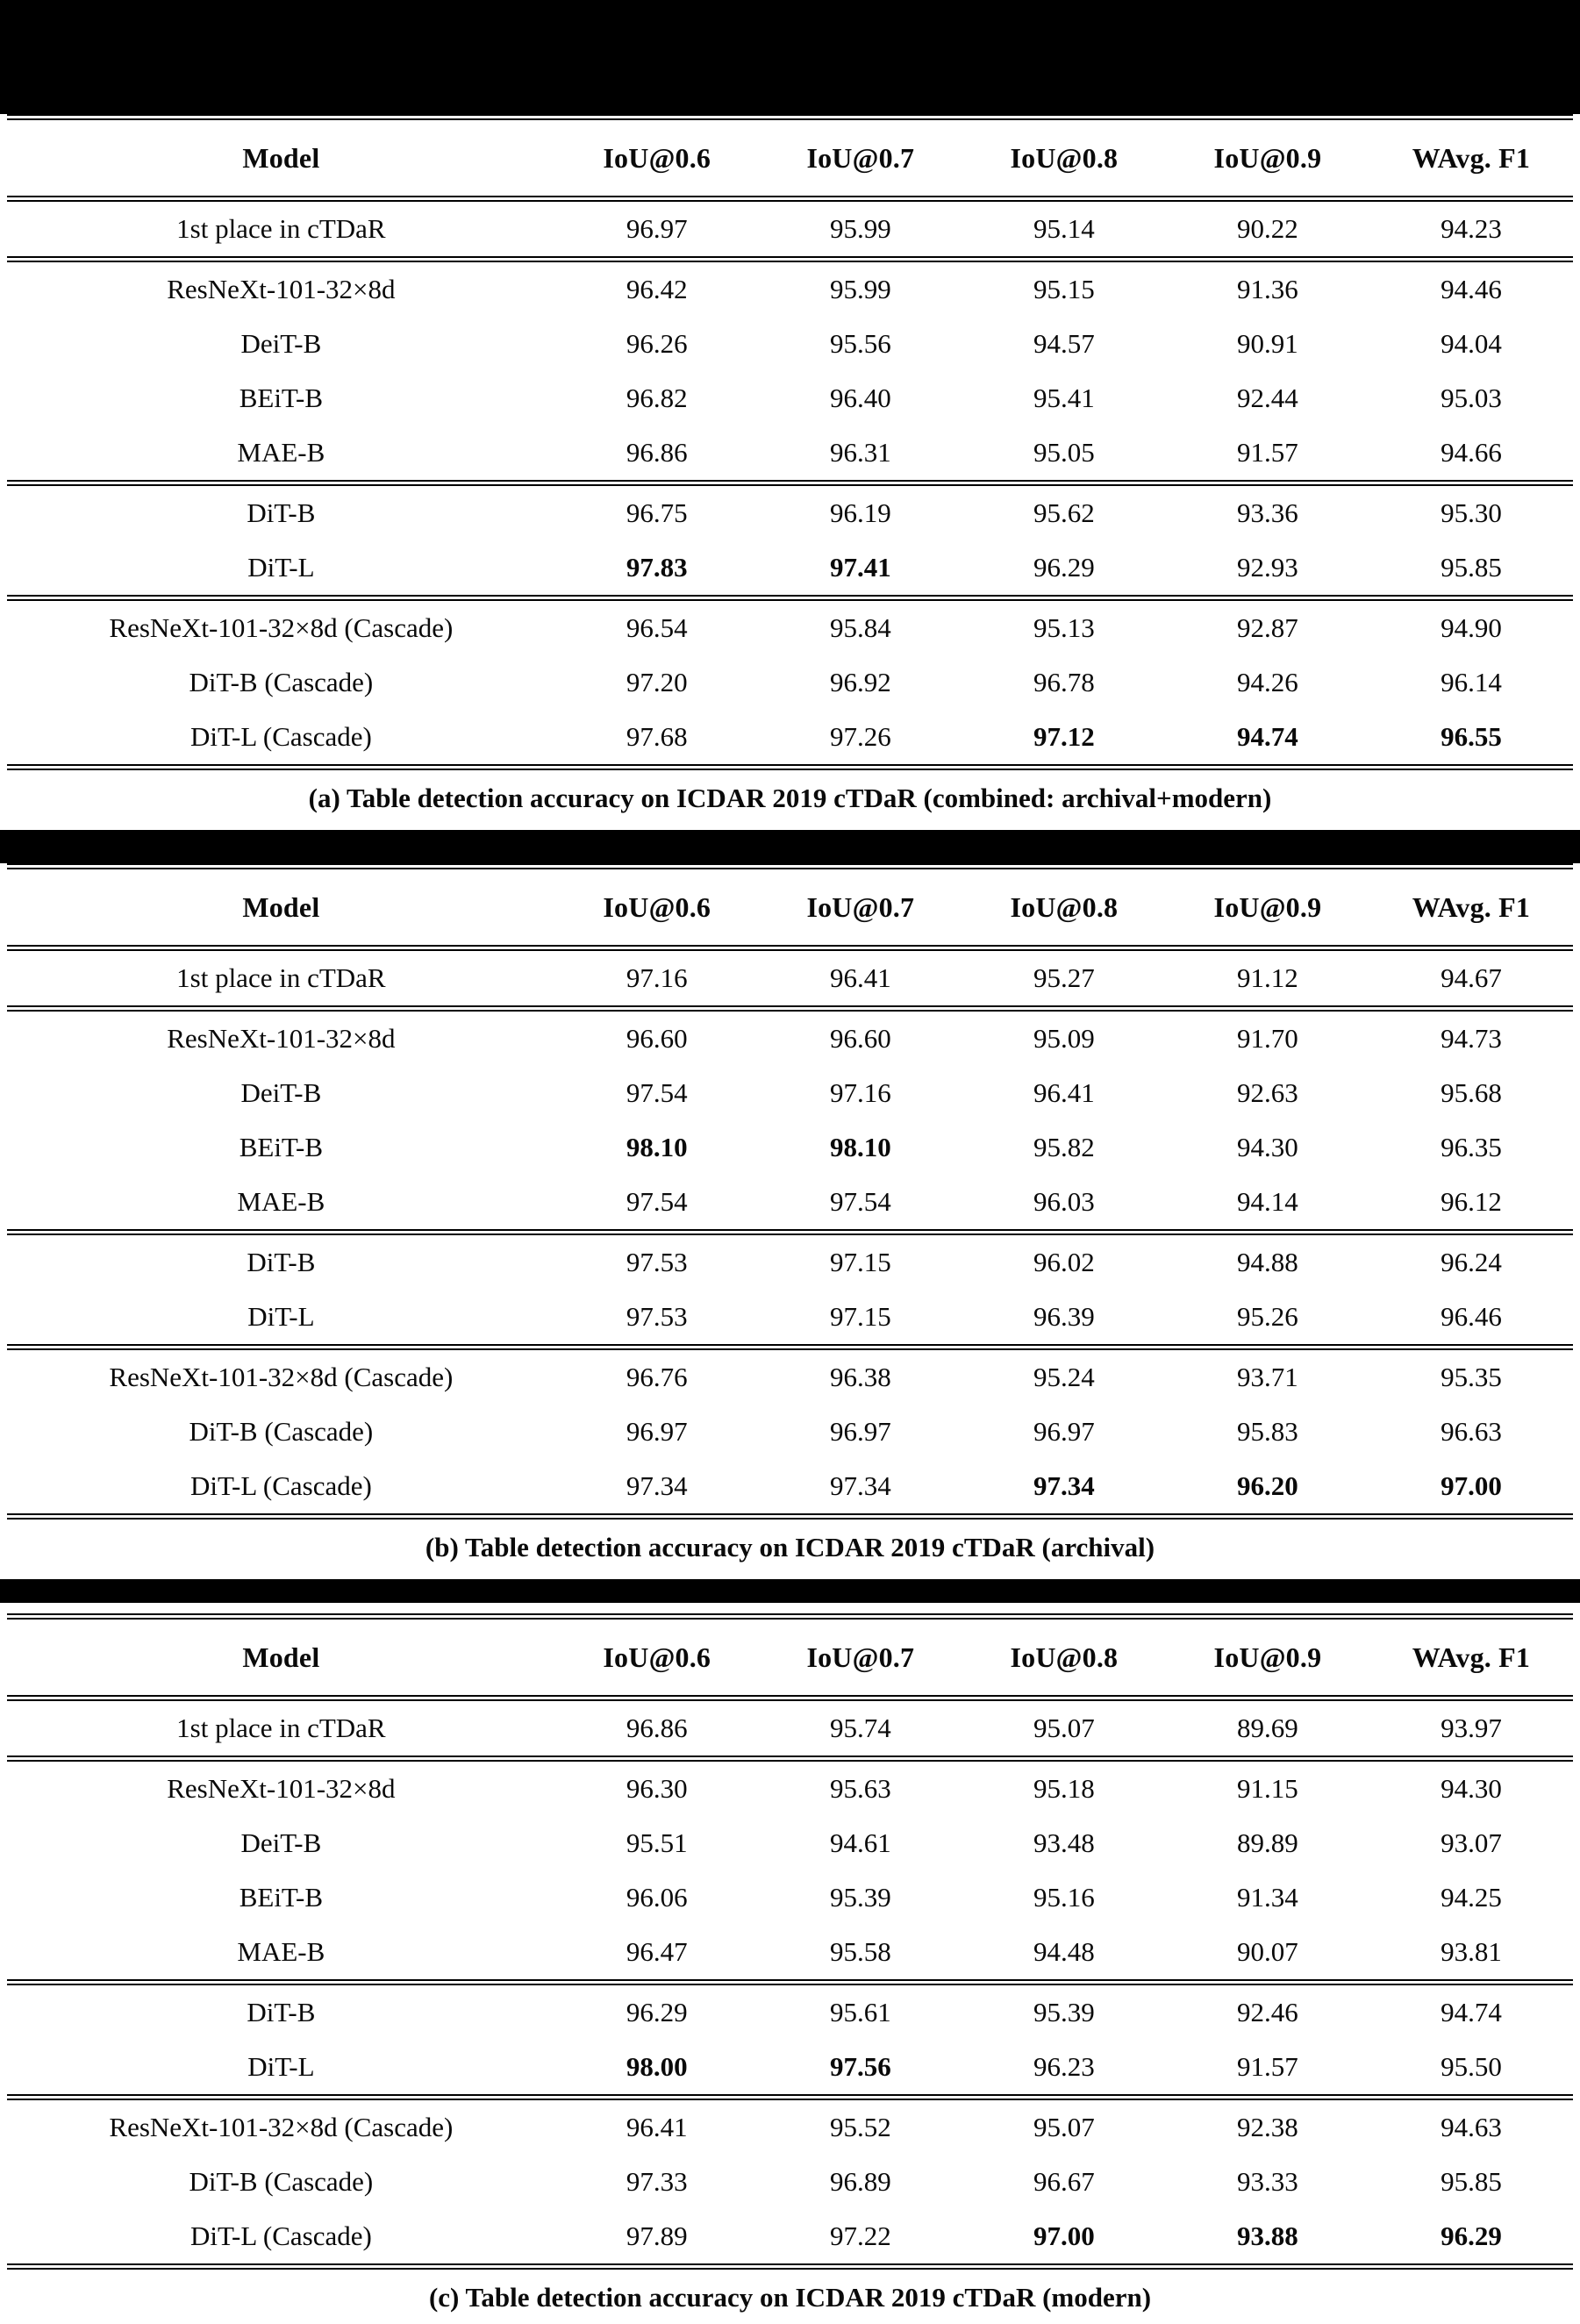  What do you see at coordinates (1064, 2181) in the screenshot?
I see `metric-value: 96.67` at bounding box center [1064, 2181].